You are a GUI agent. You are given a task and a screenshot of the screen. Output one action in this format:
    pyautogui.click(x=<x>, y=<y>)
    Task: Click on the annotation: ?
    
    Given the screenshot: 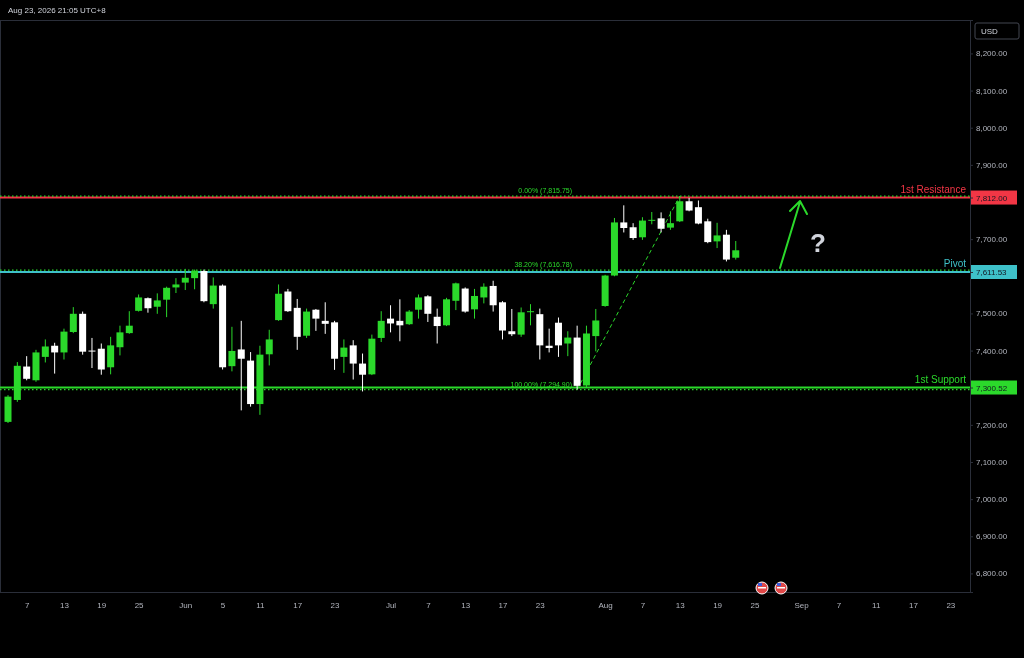 What is the action you would take?
    pyautogui.click(x=818, y=243)
    